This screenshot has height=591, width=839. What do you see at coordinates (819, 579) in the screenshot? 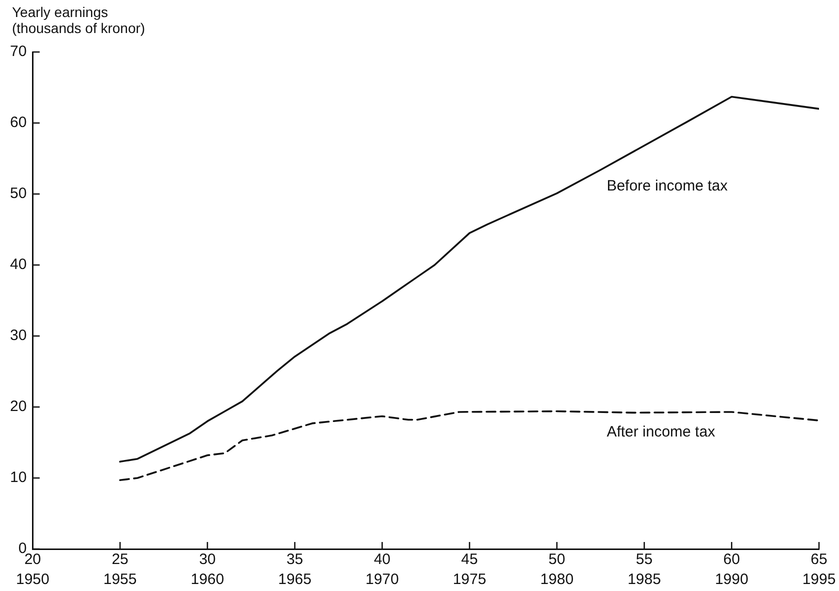
I see `x2-tick-label: 1995` at bounding box center [819, 579].